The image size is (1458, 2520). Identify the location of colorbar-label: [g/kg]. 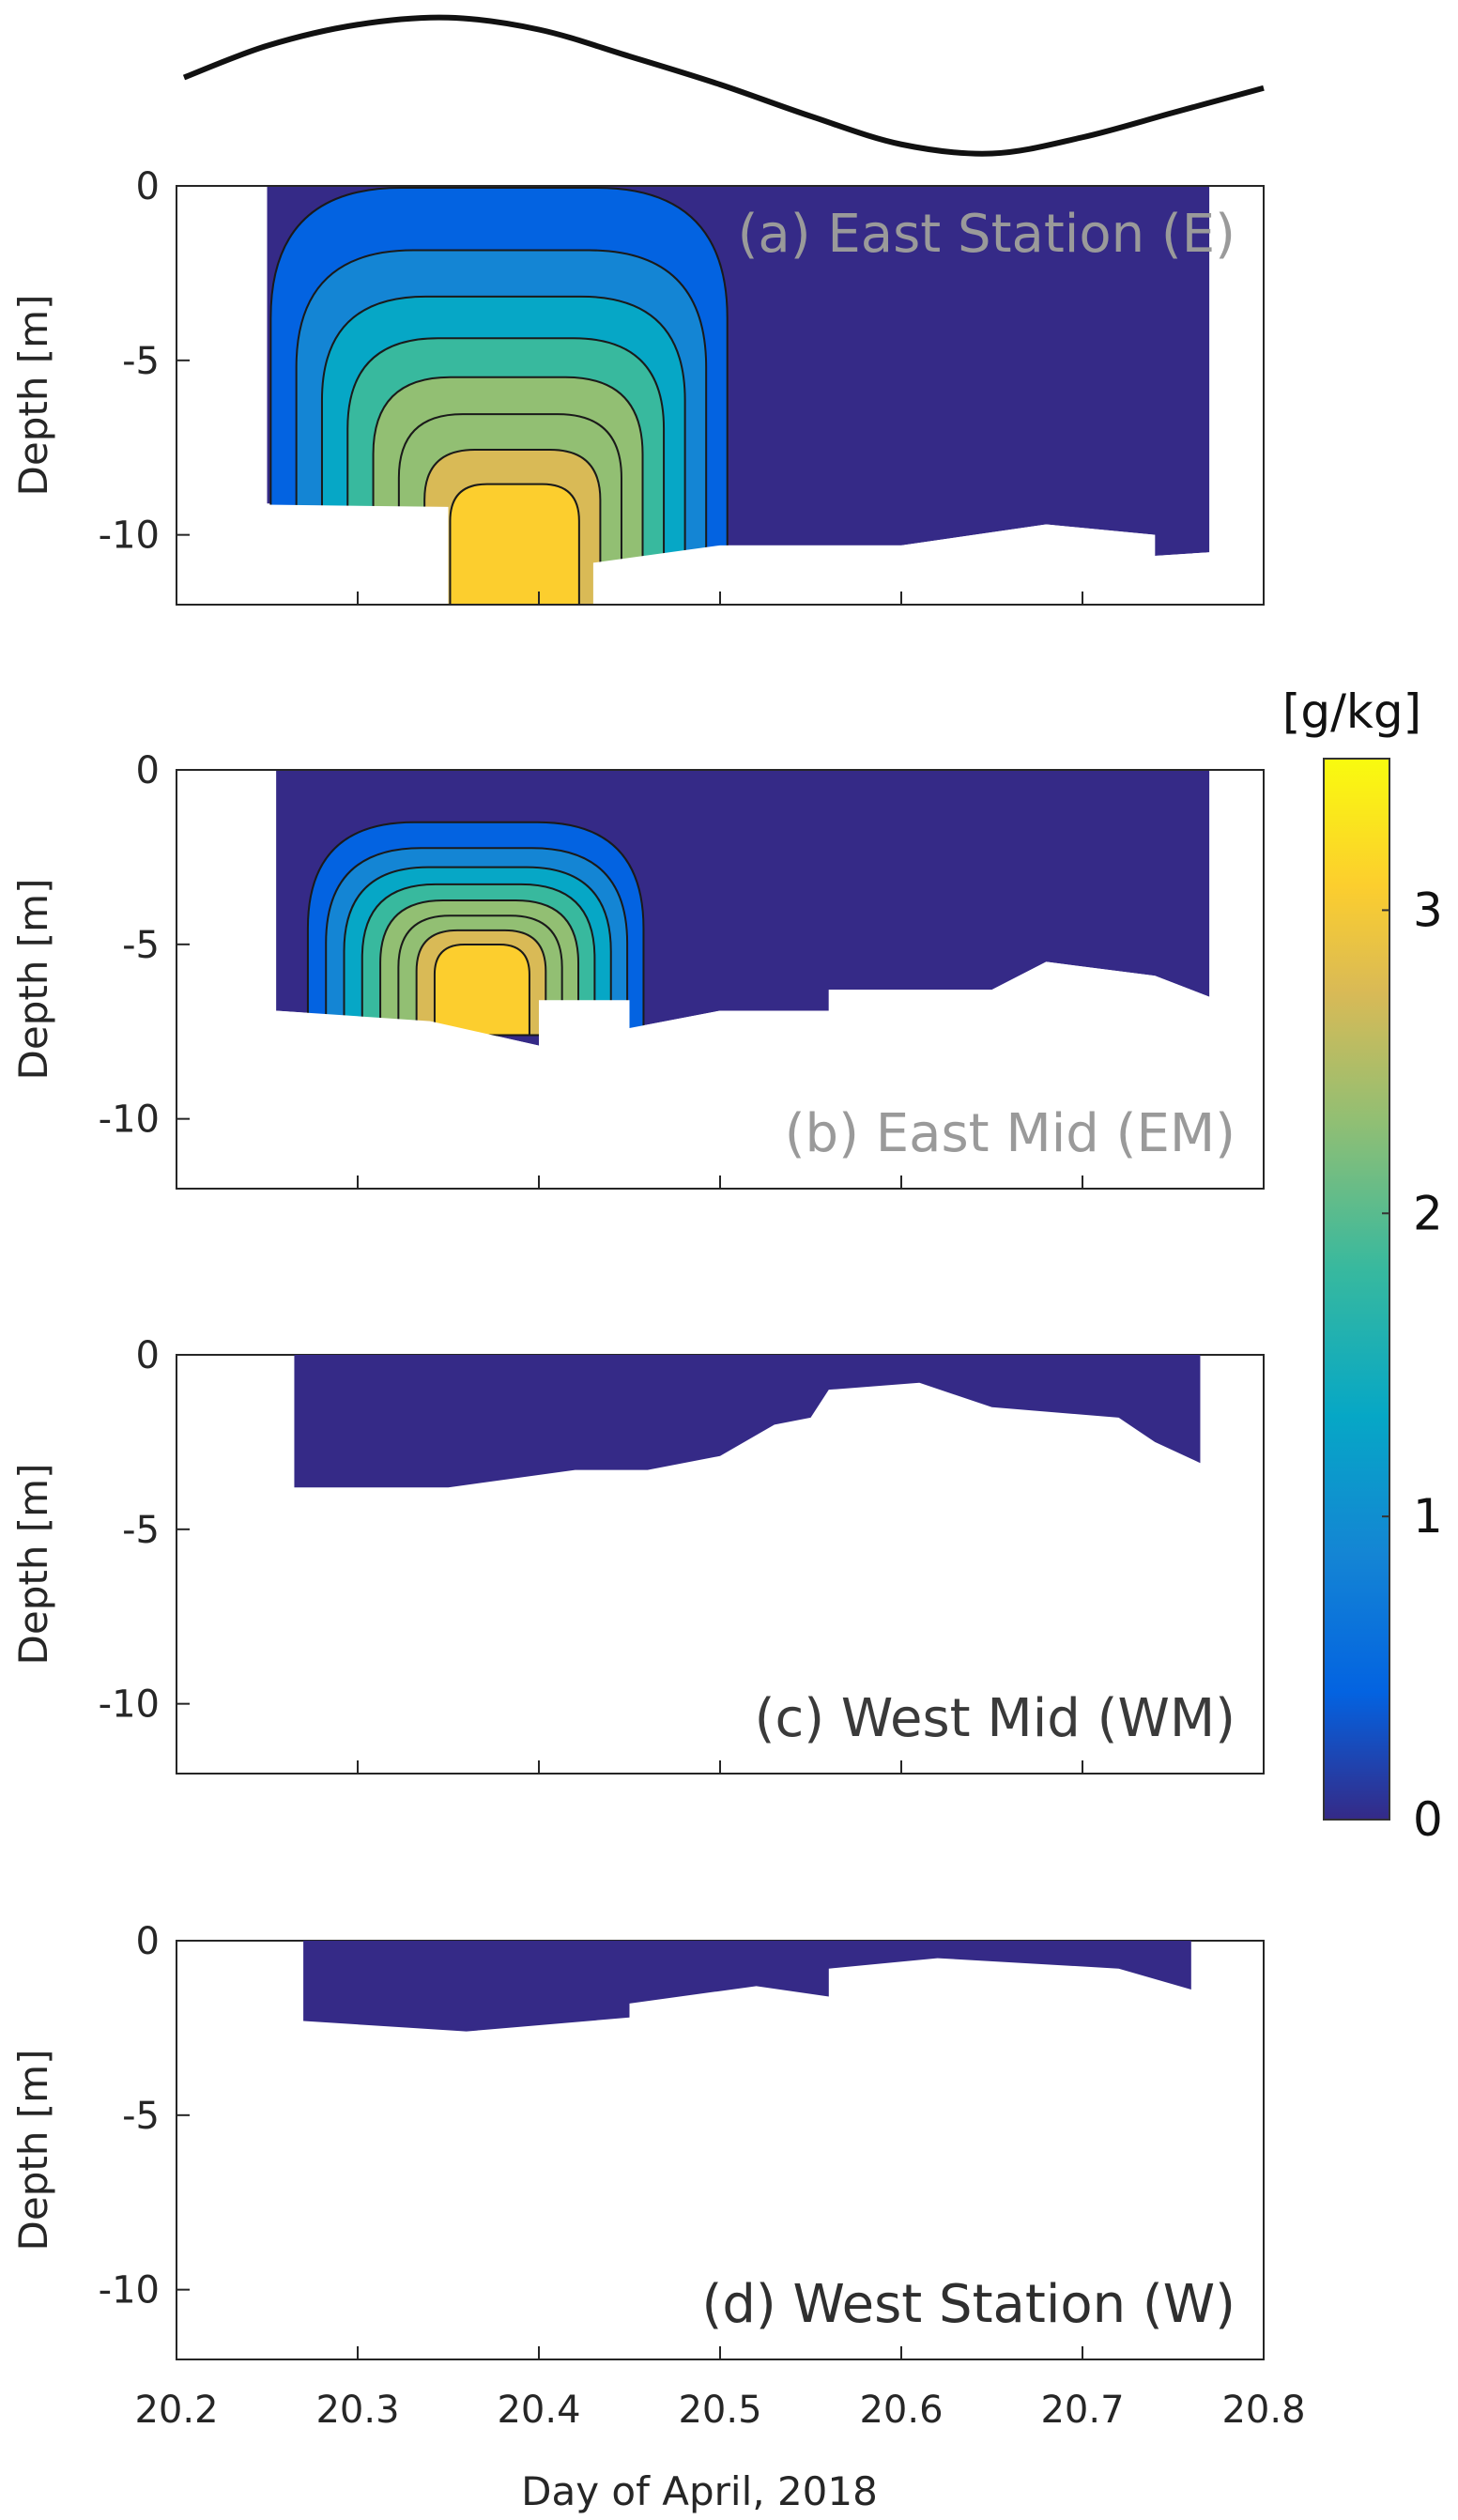
(1351, 711).